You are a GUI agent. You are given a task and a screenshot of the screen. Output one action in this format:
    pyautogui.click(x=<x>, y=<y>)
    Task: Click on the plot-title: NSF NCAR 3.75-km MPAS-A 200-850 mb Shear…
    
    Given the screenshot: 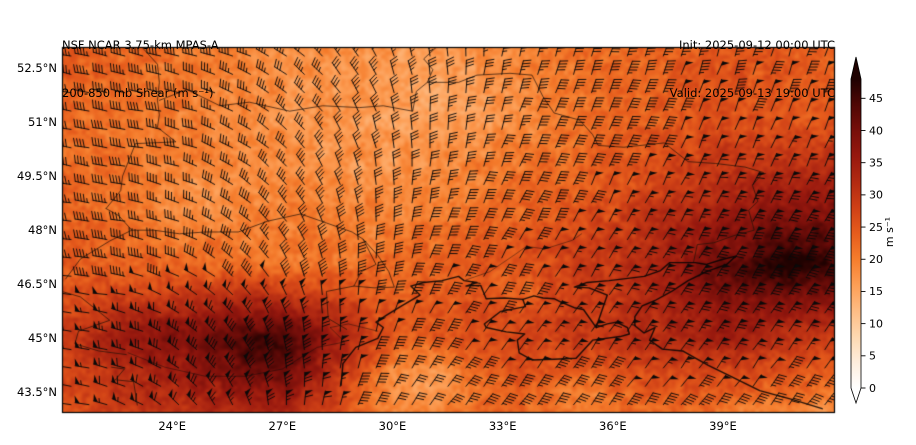 What is the action you would take?
    pyautogui.click(x=140, y=69)
    